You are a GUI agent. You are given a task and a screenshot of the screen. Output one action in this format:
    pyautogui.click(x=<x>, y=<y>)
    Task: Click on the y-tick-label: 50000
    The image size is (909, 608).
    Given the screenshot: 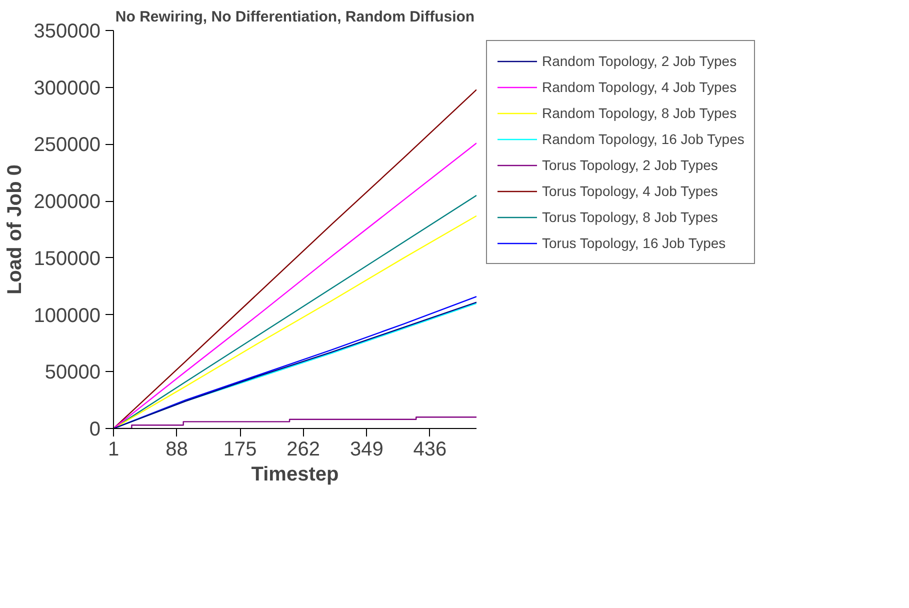 What is the action you would take?
    pyautogui.click(x=72, y=373)
    